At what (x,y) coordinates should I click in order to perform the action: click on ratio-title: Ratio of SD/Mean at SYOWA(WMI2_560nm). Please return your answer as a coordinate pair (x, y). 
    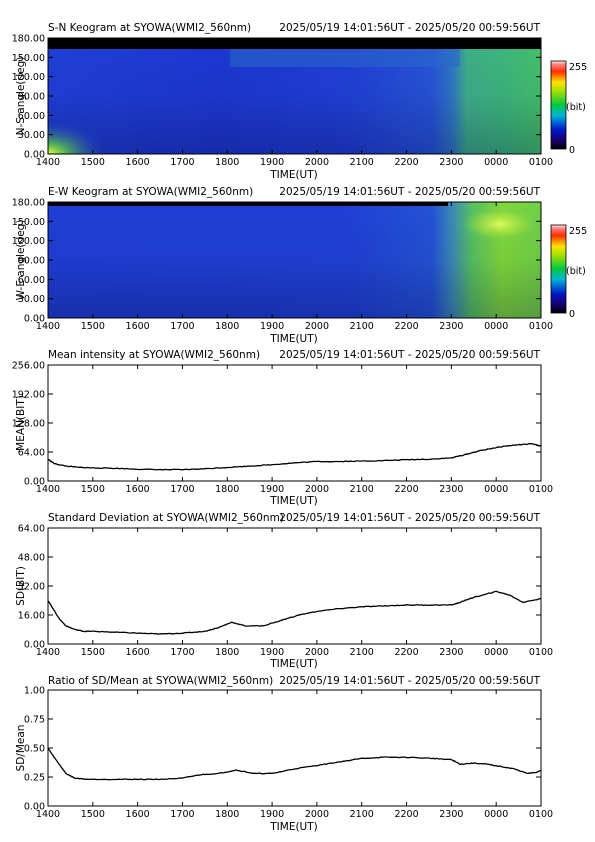
    Looking at the image, I should click on (160, 681).